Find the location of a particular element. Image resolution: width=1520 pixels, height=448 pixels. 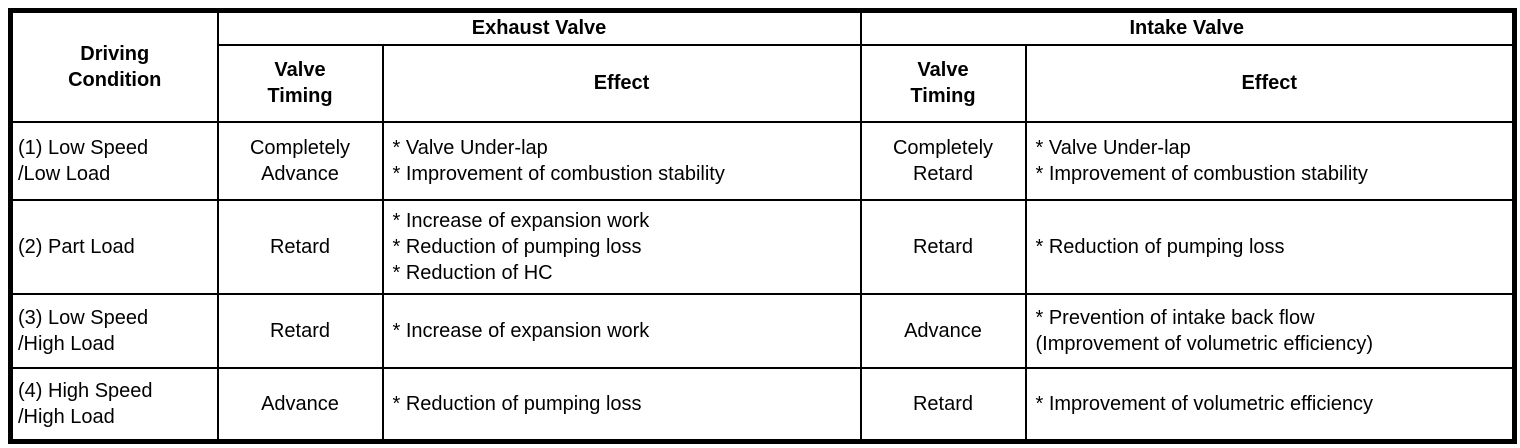

header-intake-effect: Effect is located at coordinates (1270, 83).